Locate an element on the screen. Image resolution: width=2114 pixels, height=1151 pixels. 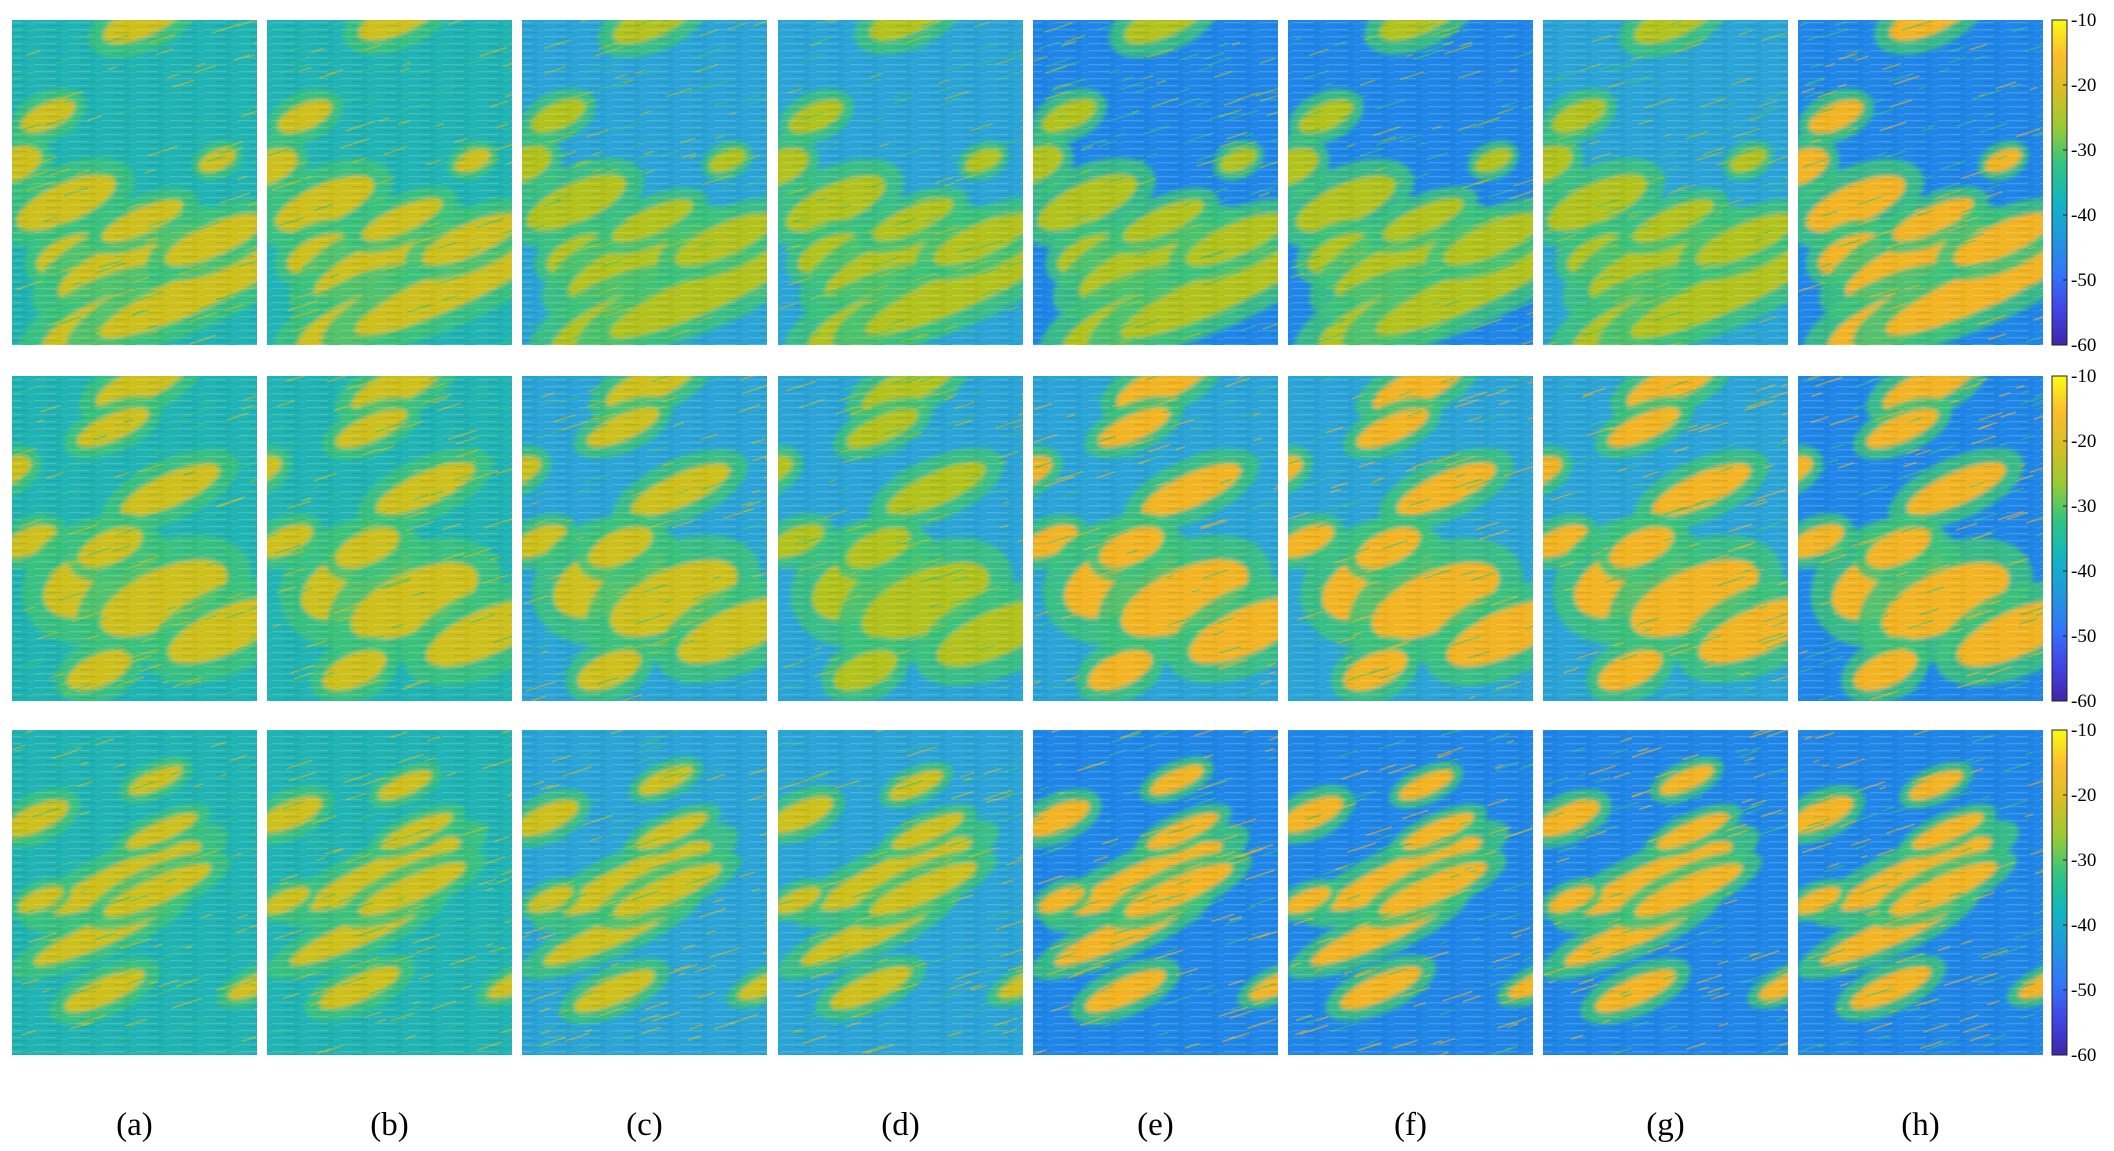
heatmap-panel-r2-c4 is located at coordinates (900, 538).